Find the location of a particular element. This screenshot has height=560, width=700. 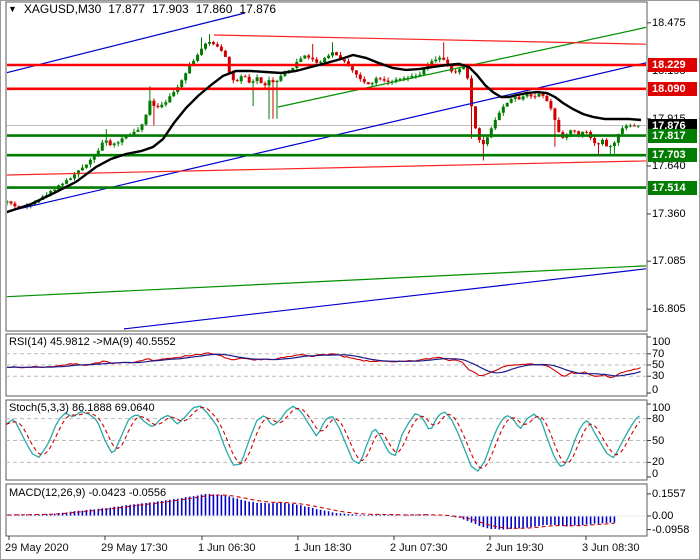

time-axis-label: 29 May 2020 is located at coordinates (37, 548).